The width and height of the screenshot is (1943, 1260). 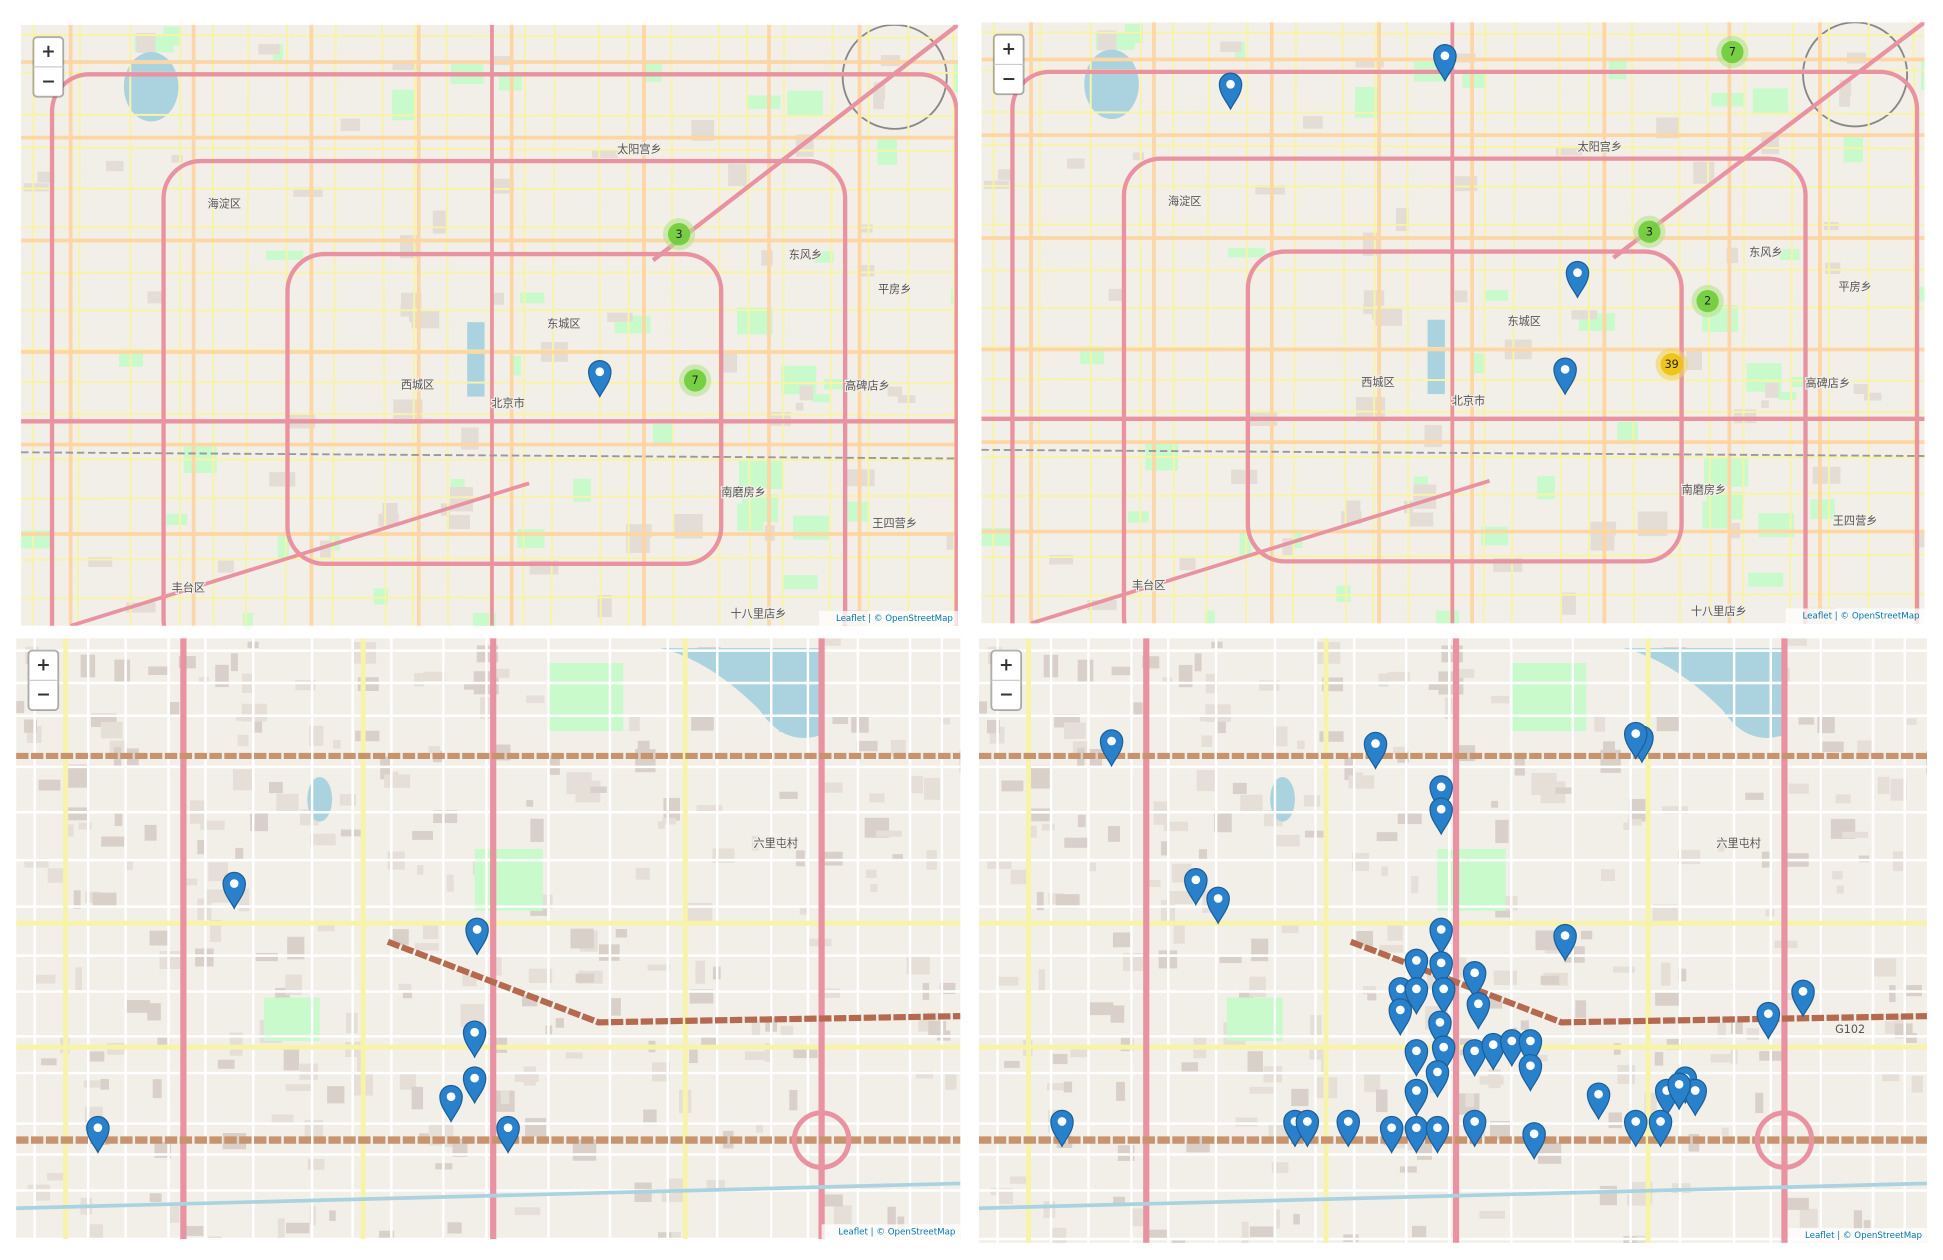 I want to click on cluster-count: 7, so click(x=695, y=380).